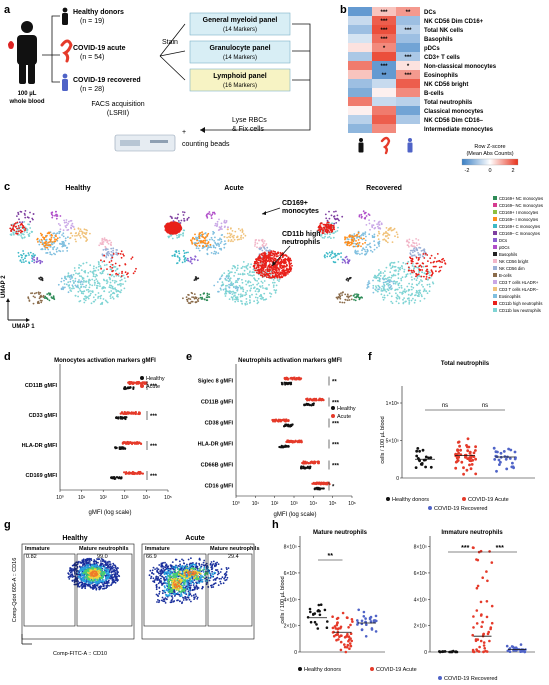 This screenshot has width=549, height=685. Describe the element at coordinates (184, 132) in the screenshot. I see `plus-label: +` at that location.